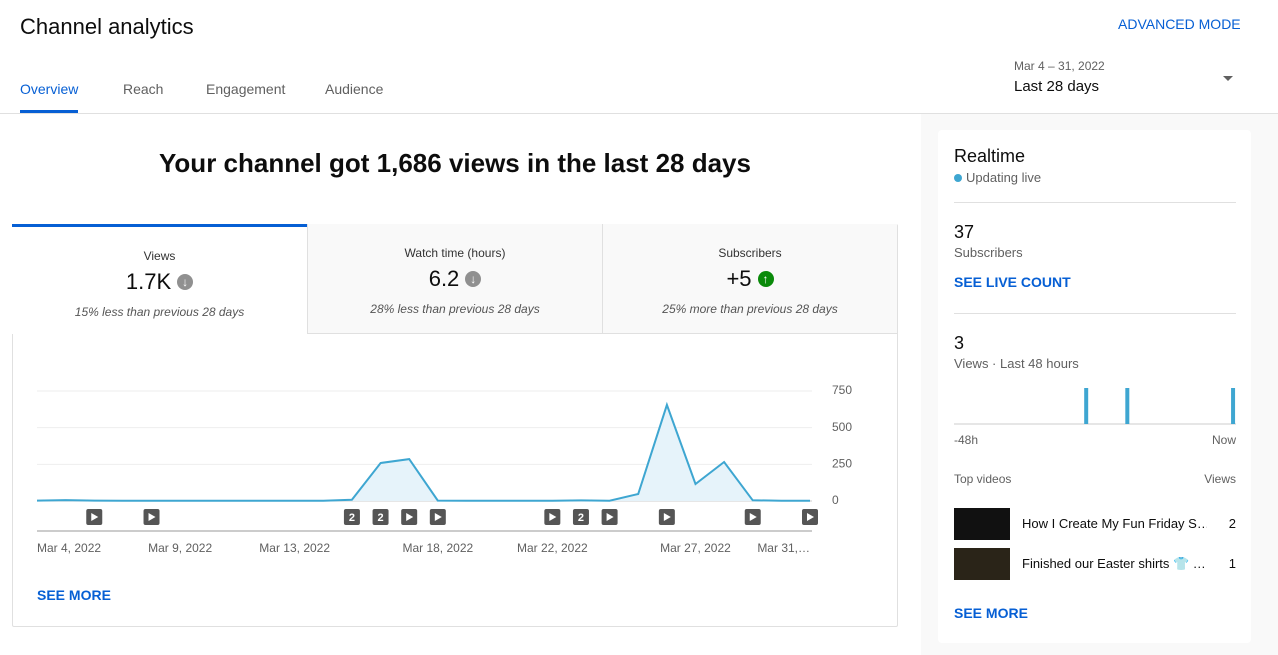 Image resolution: width=1278 pixels, height=655 pixels. What do you see at coordinates (1223, 440) in the screenshot?
I see `end-label: Now` at bounding box center [1223, 440].